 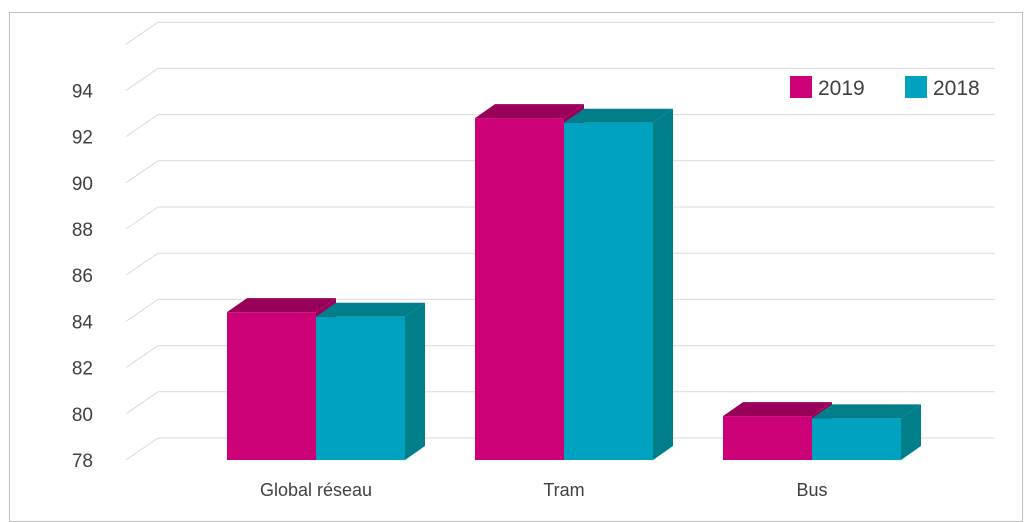 I want to click on y-tick-label: 80, so click(x=82, y=415).